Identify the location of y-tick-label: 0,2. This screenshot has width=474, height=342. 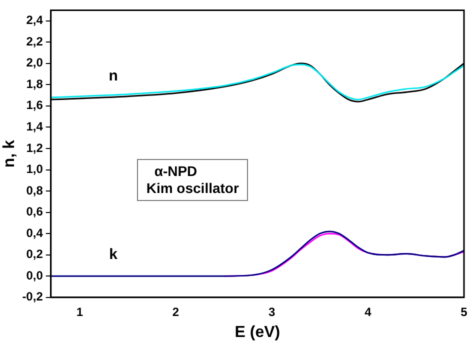
(35, 254).